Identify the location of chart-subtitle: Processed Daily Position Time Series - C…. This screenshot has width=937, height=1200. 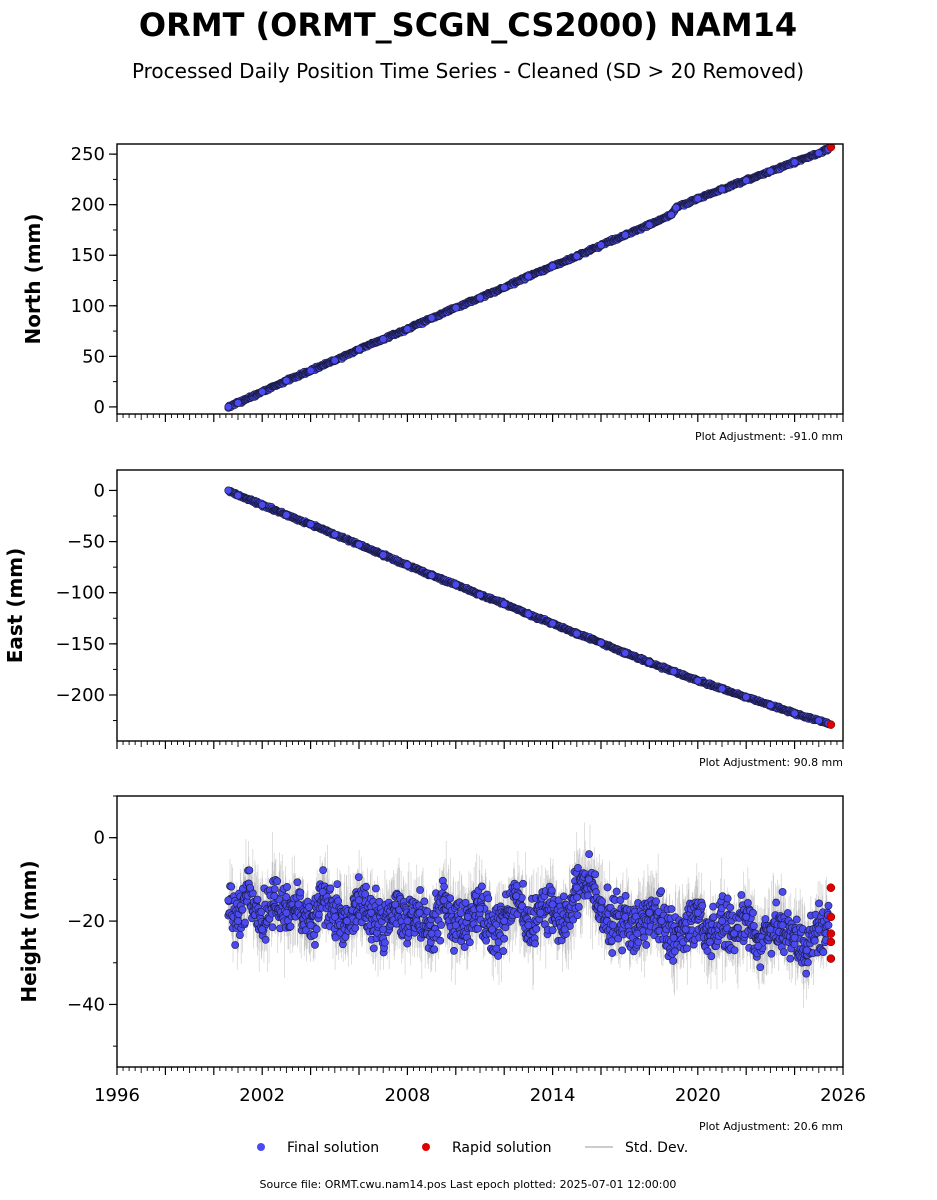
(468, 71).